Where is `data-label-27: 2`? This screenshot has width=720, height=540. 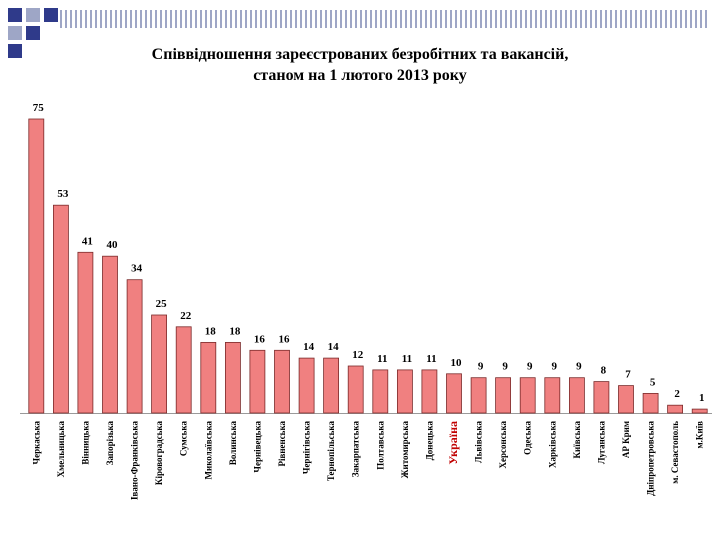
data-label-27: 2 is located at coordinates (677, 394).